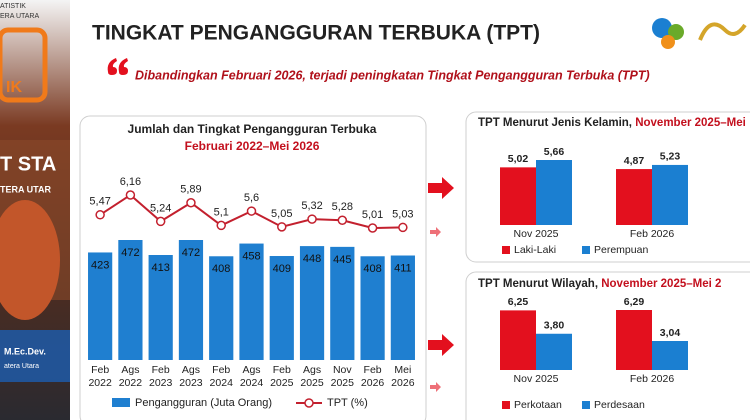  What do you see at coordinates (539, 284) in the screenshot?
I see `chart-title-text: TPT Menurut Wilayah,` at bounding box center [539, 284].